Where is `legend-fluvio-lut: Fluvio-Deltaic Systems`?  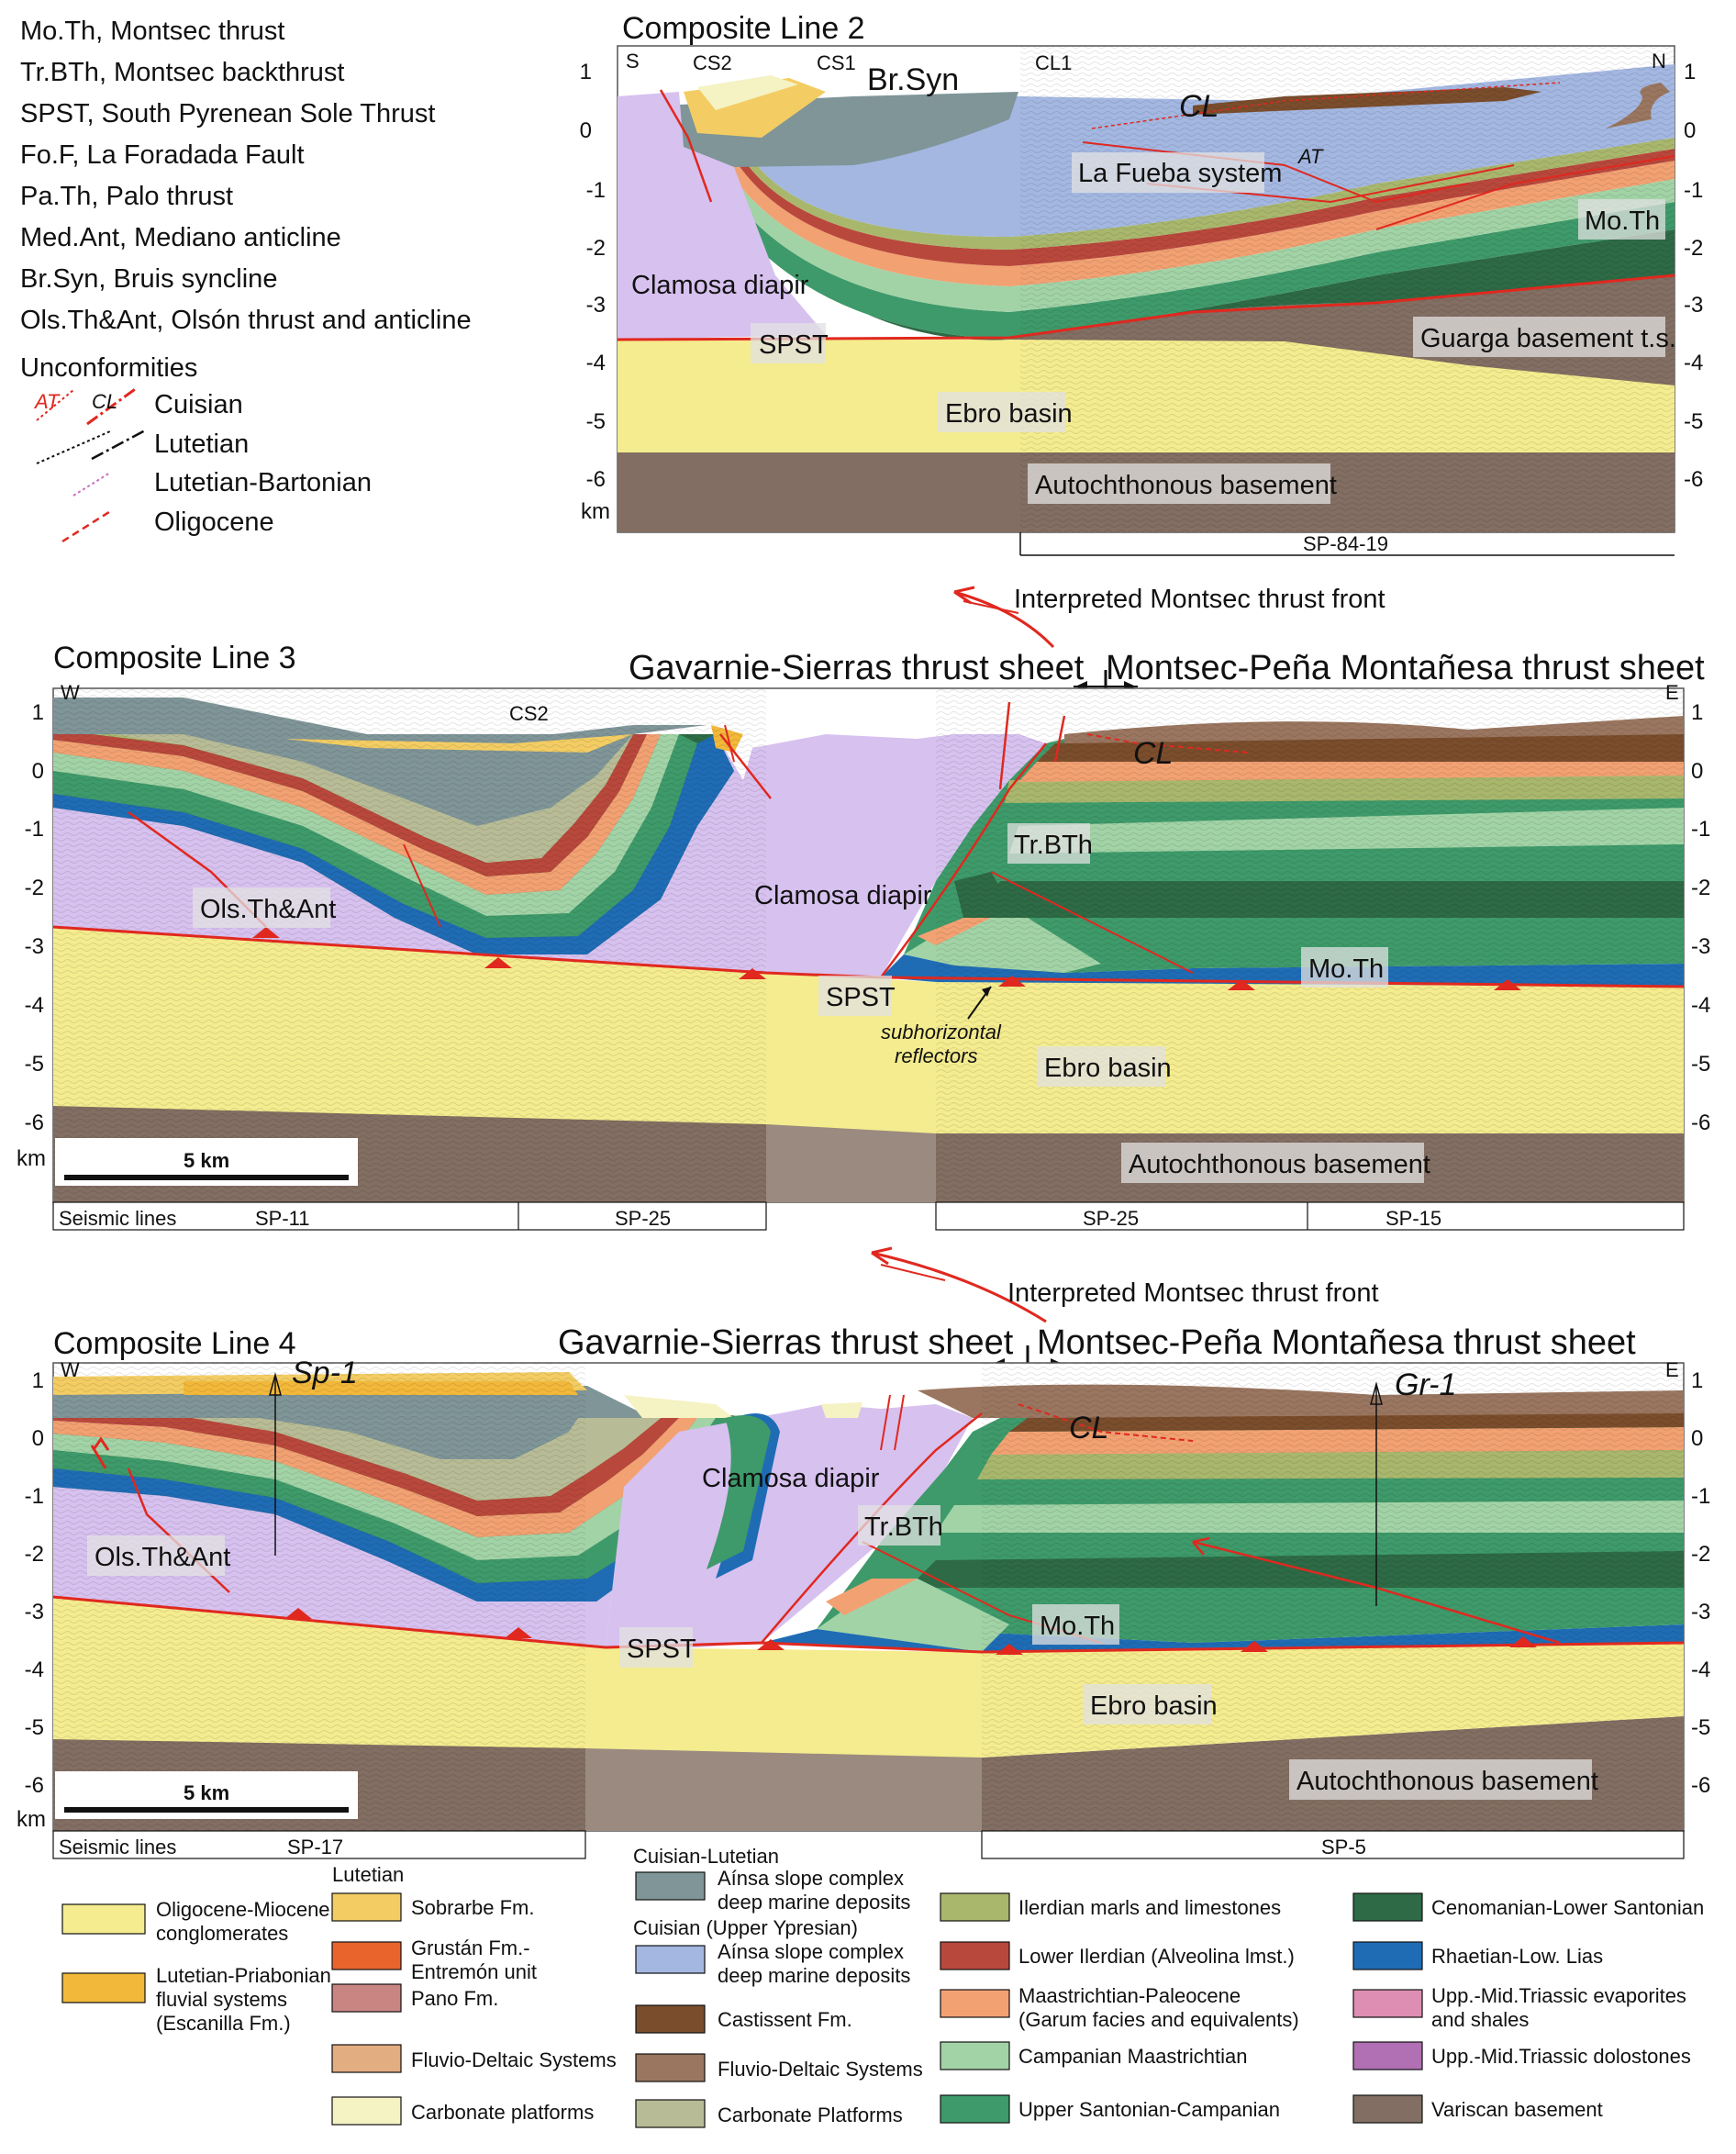 legend-fluvio-lut: Fluvio-Deltaic Systems is located at coordinates (514, 2060).